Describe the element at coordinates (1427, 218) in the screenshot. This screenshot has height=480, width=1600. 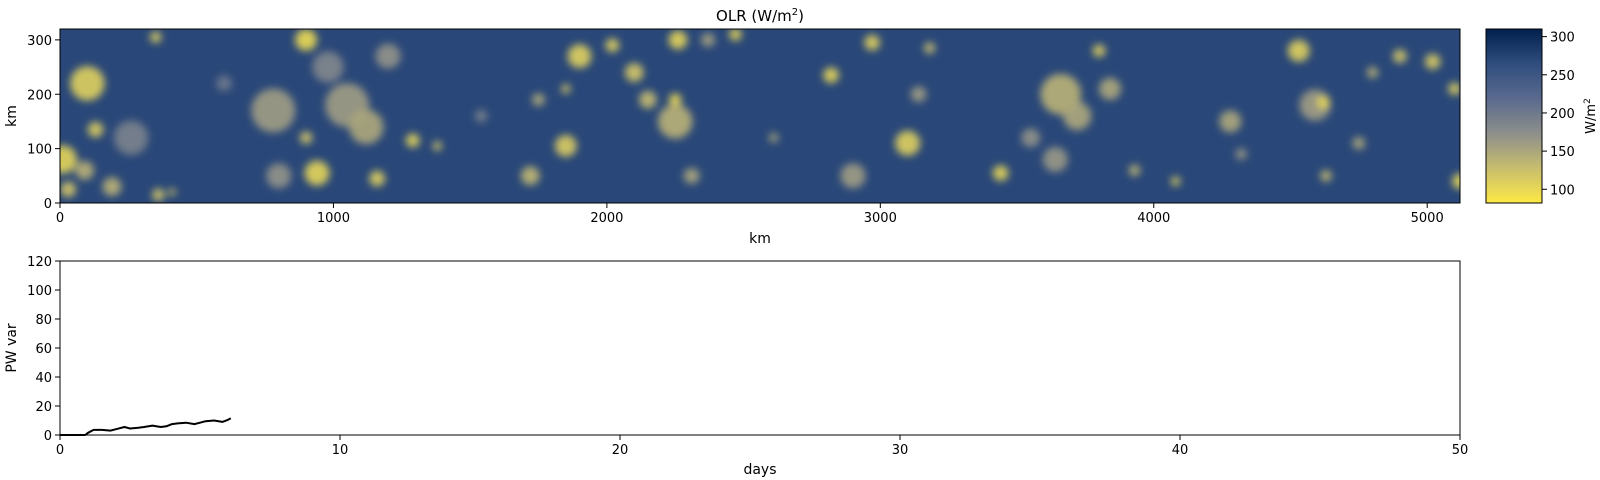
I see `tick-label: 5000` at that location.